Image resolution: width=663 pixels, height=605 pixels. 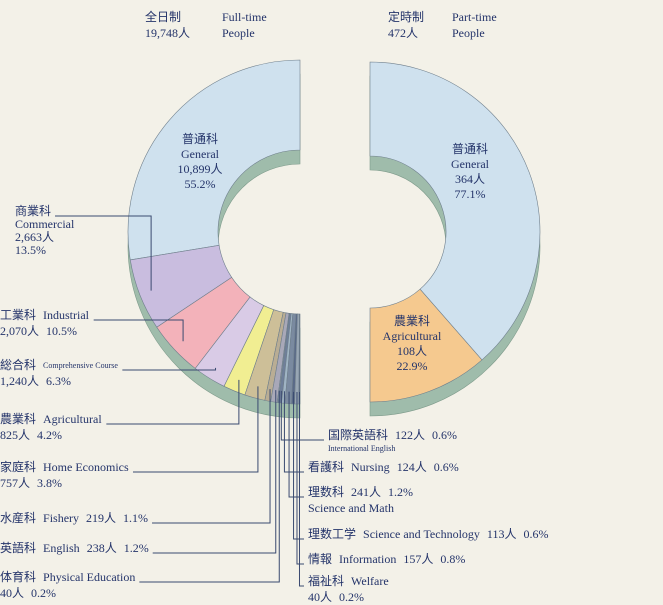 I want to click on segment-label: 40人 0.2%, so click(x=28, y=593).